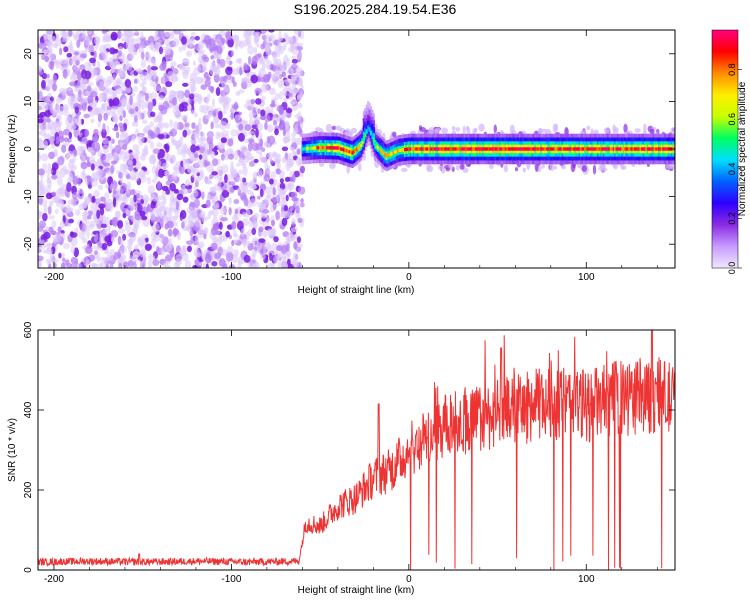  I want to click on snr-y-label: SNR (10 * v/v), so click(12, 450).